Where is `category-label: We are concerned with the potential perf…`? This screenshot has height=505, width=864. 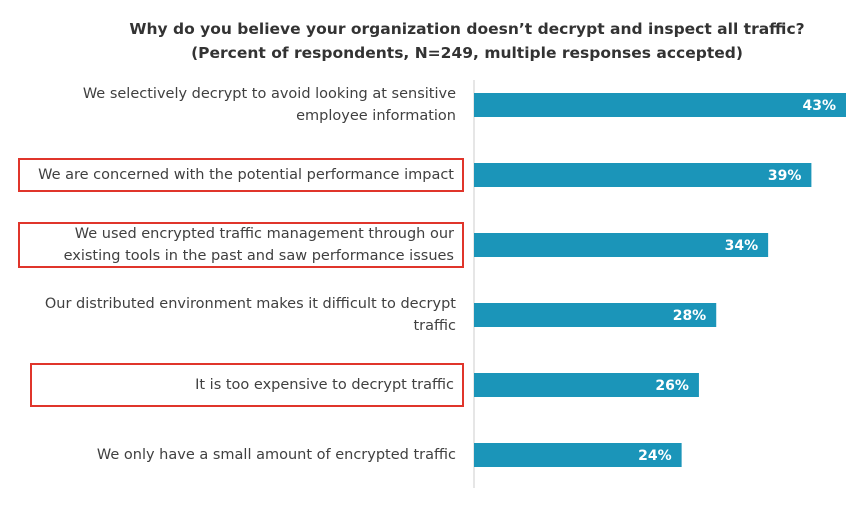
category-label: We are concerned with the potential perf… is located at coordinates (241, 175).